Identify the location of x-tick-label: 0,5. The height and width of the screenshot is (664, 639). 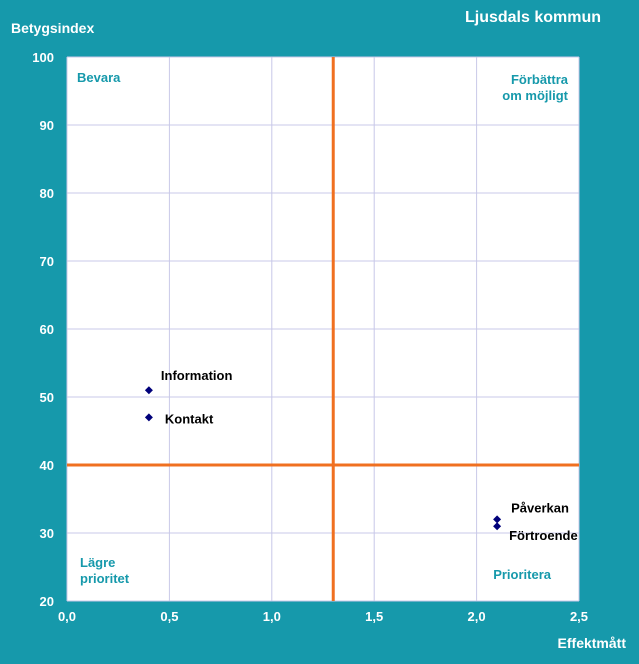
(169, 616).